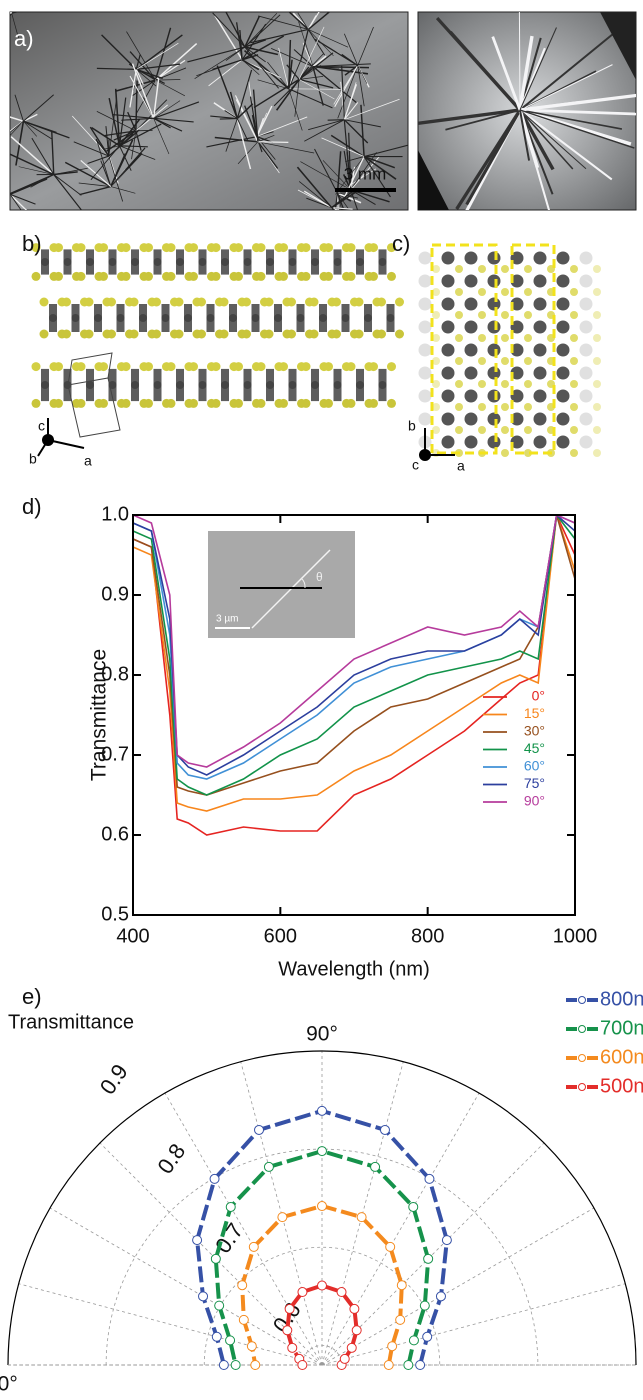 The image size is (643, 1400). I want to click on r-axis-label: Transmittance, so click(71, 1022).